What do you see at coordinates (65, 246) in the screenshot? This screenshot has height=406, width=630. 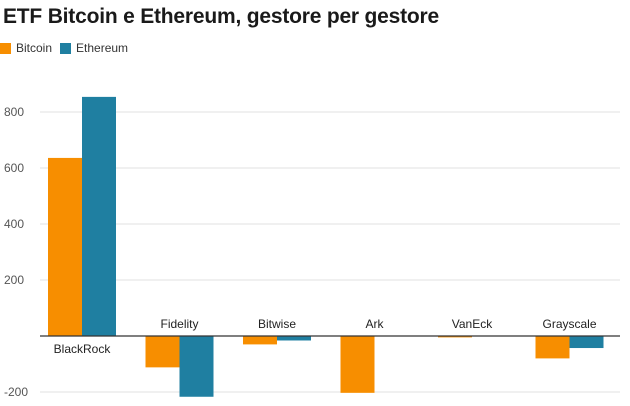 I see `bar-bitcoin-blackrock` at bounding box center [65, 246].